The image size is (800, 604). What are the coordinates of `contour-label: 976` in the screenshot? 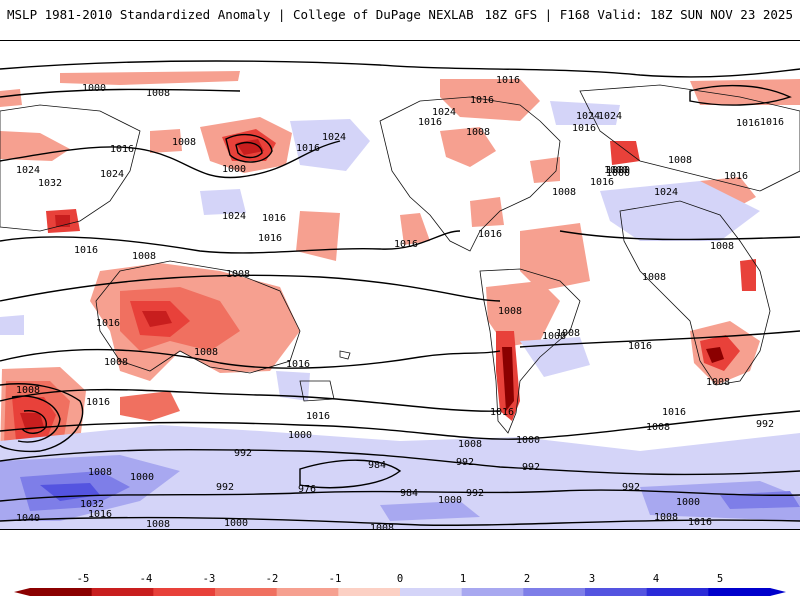 It's located at (307, 489).